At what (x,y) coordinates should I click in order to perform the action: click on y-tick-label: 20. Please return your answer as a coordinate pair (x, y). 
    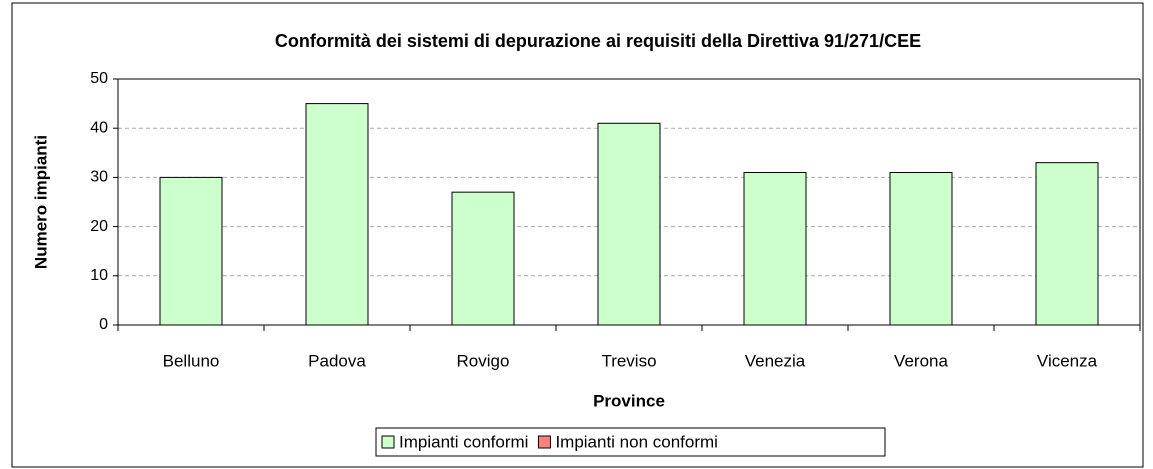
    Looking at the image, I should click on (99, 226).